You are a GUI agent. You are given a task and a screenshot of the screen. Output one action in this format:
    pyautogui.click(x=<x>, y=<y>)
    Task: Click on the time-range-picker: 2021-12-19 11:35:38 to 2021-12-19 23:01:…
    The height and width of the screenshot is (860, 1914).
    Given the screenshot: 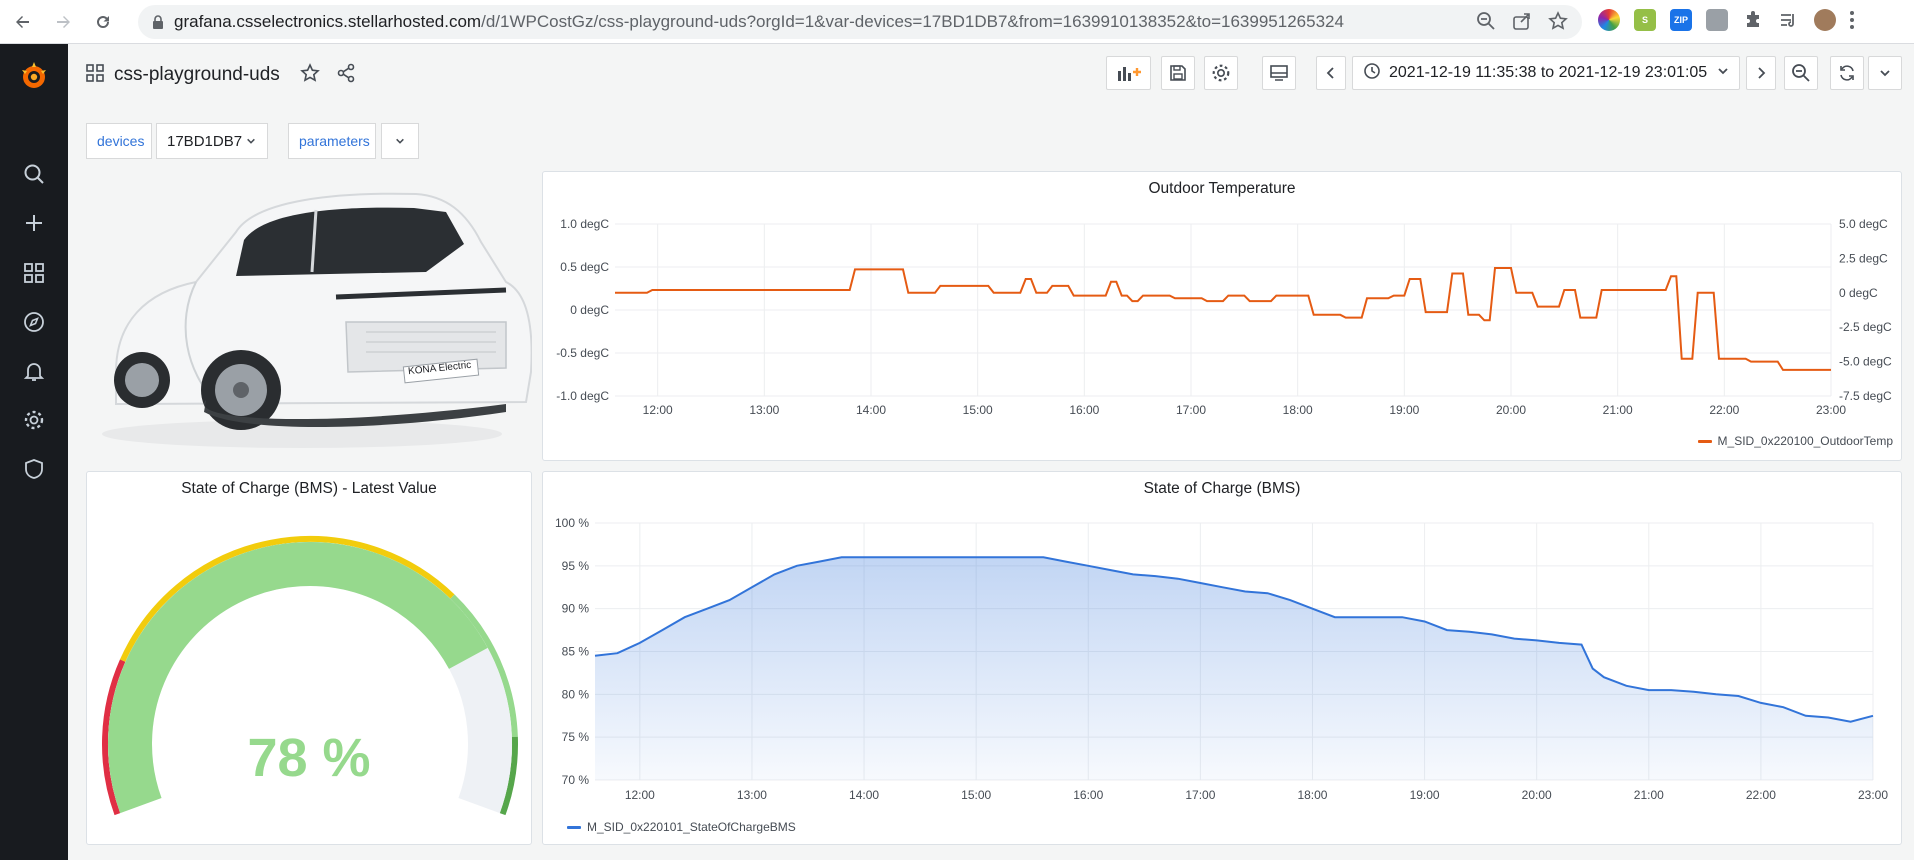 What is the action you would take?
    pyautogui.click(x=1546, y=73)
    